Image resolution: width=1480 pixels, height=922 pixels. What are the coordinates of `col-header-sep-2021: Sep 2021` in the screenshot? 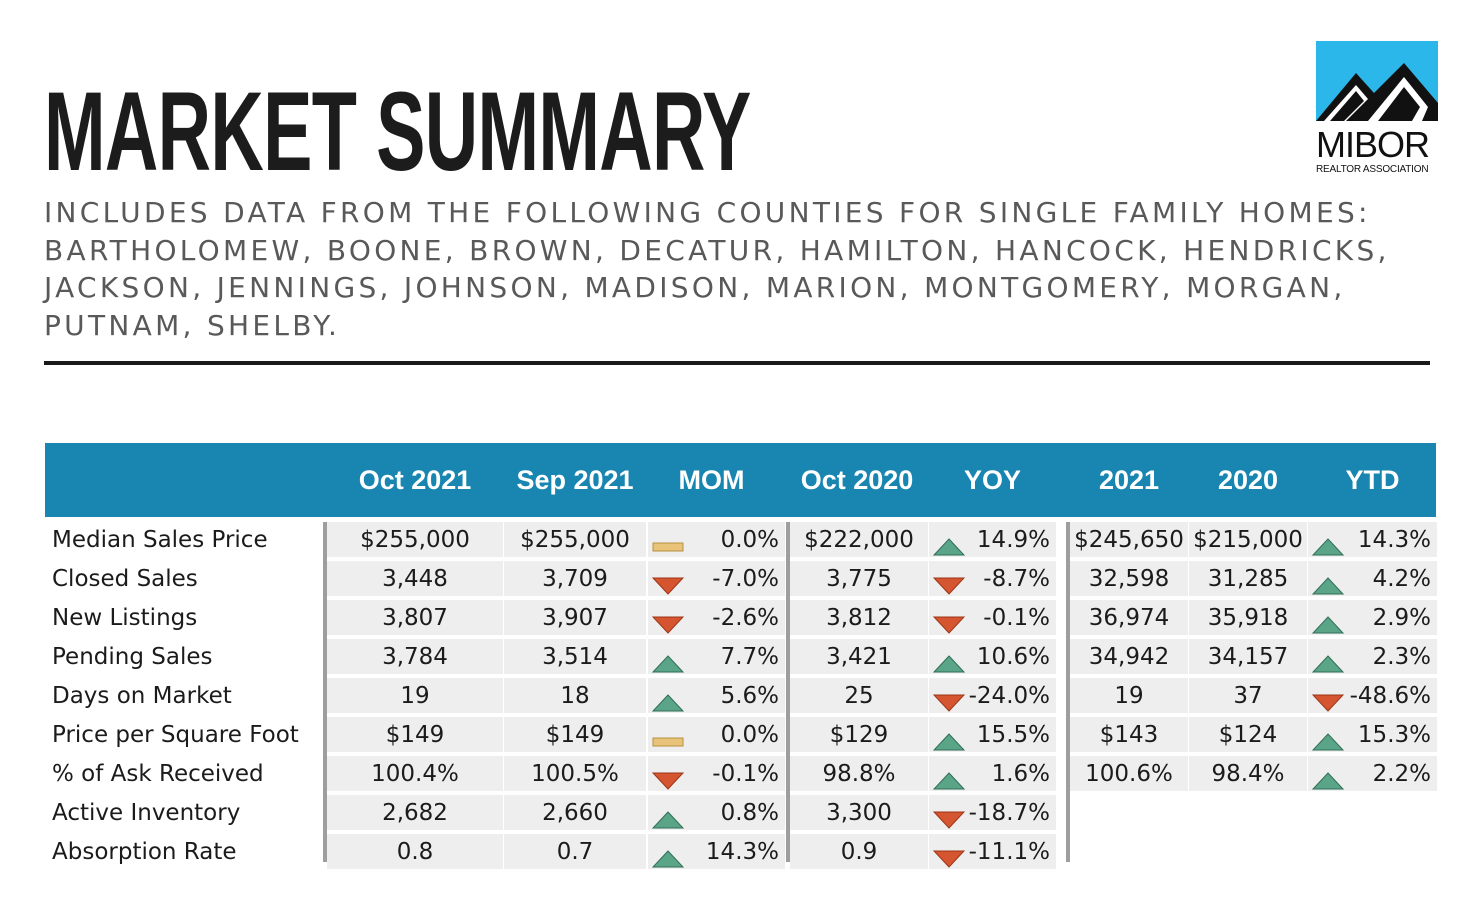 It's located at (575, 480).